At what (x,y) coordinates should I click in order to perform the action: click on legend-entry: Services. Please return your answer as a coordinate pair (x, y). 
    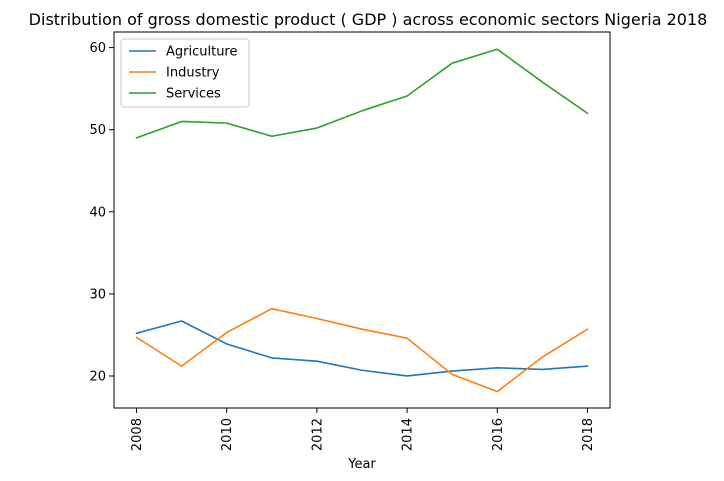
    Looking at the image, I should click on (193, 94).